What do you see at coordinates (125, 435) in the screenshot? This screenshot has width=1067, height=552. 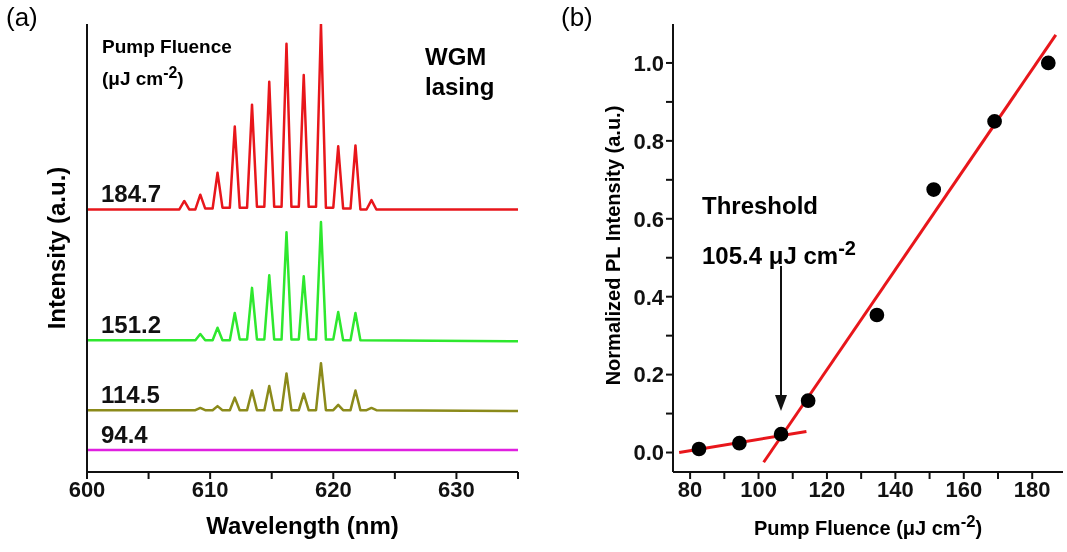 I see `series-label: 94.4` at bounding box center [125, 435].